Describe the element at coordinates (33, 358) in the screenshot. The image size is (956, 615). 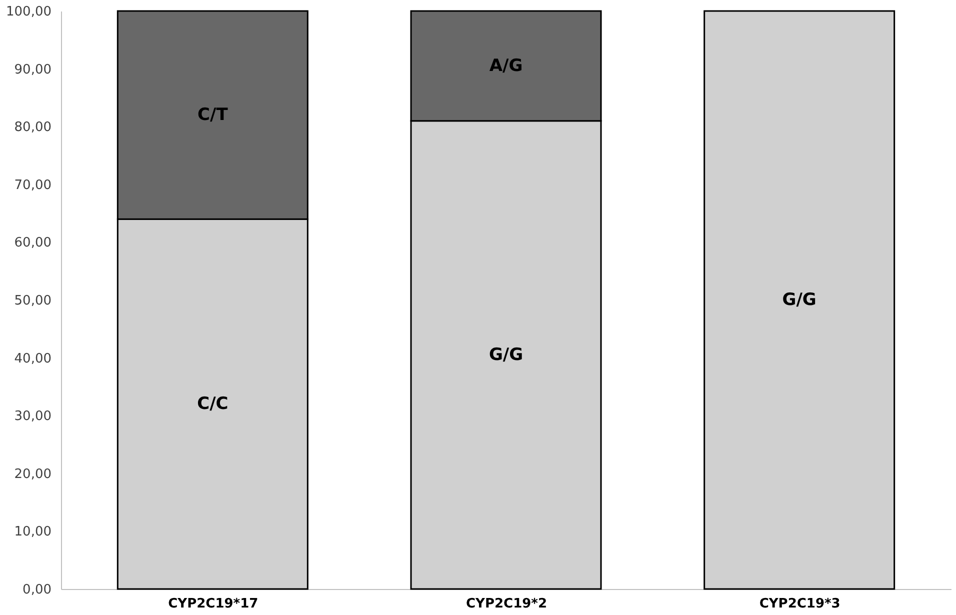
I see `y-tick-label: 40,00` at that location.